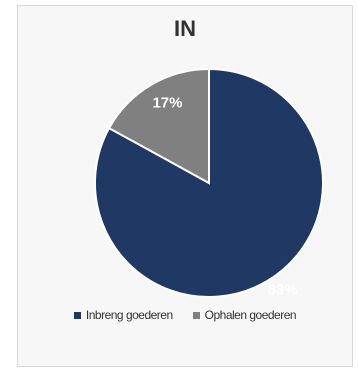  Describe the element at coordinates (185, 315) in the screenshot. I see `legend: Inbreng goederen Ophalen goederen` at that location.